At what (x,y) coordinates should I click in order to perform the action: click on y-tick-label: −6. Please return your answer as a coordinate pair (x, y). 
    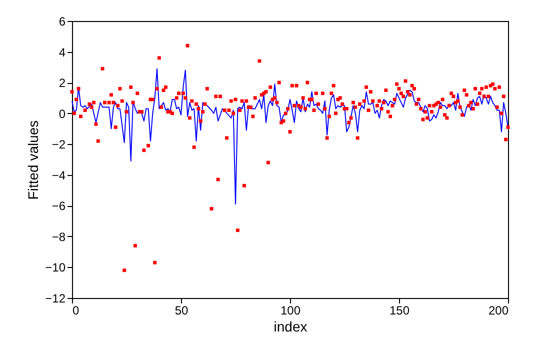
    Looking at the image, I should click on (59, 206).